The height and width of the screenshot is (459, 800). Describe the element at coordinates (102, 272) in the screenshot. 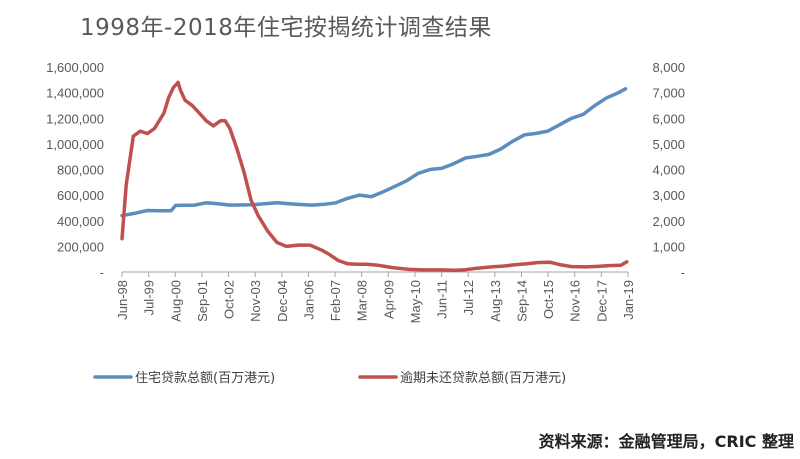

I see `left-axis-tick-label: -` at that location.